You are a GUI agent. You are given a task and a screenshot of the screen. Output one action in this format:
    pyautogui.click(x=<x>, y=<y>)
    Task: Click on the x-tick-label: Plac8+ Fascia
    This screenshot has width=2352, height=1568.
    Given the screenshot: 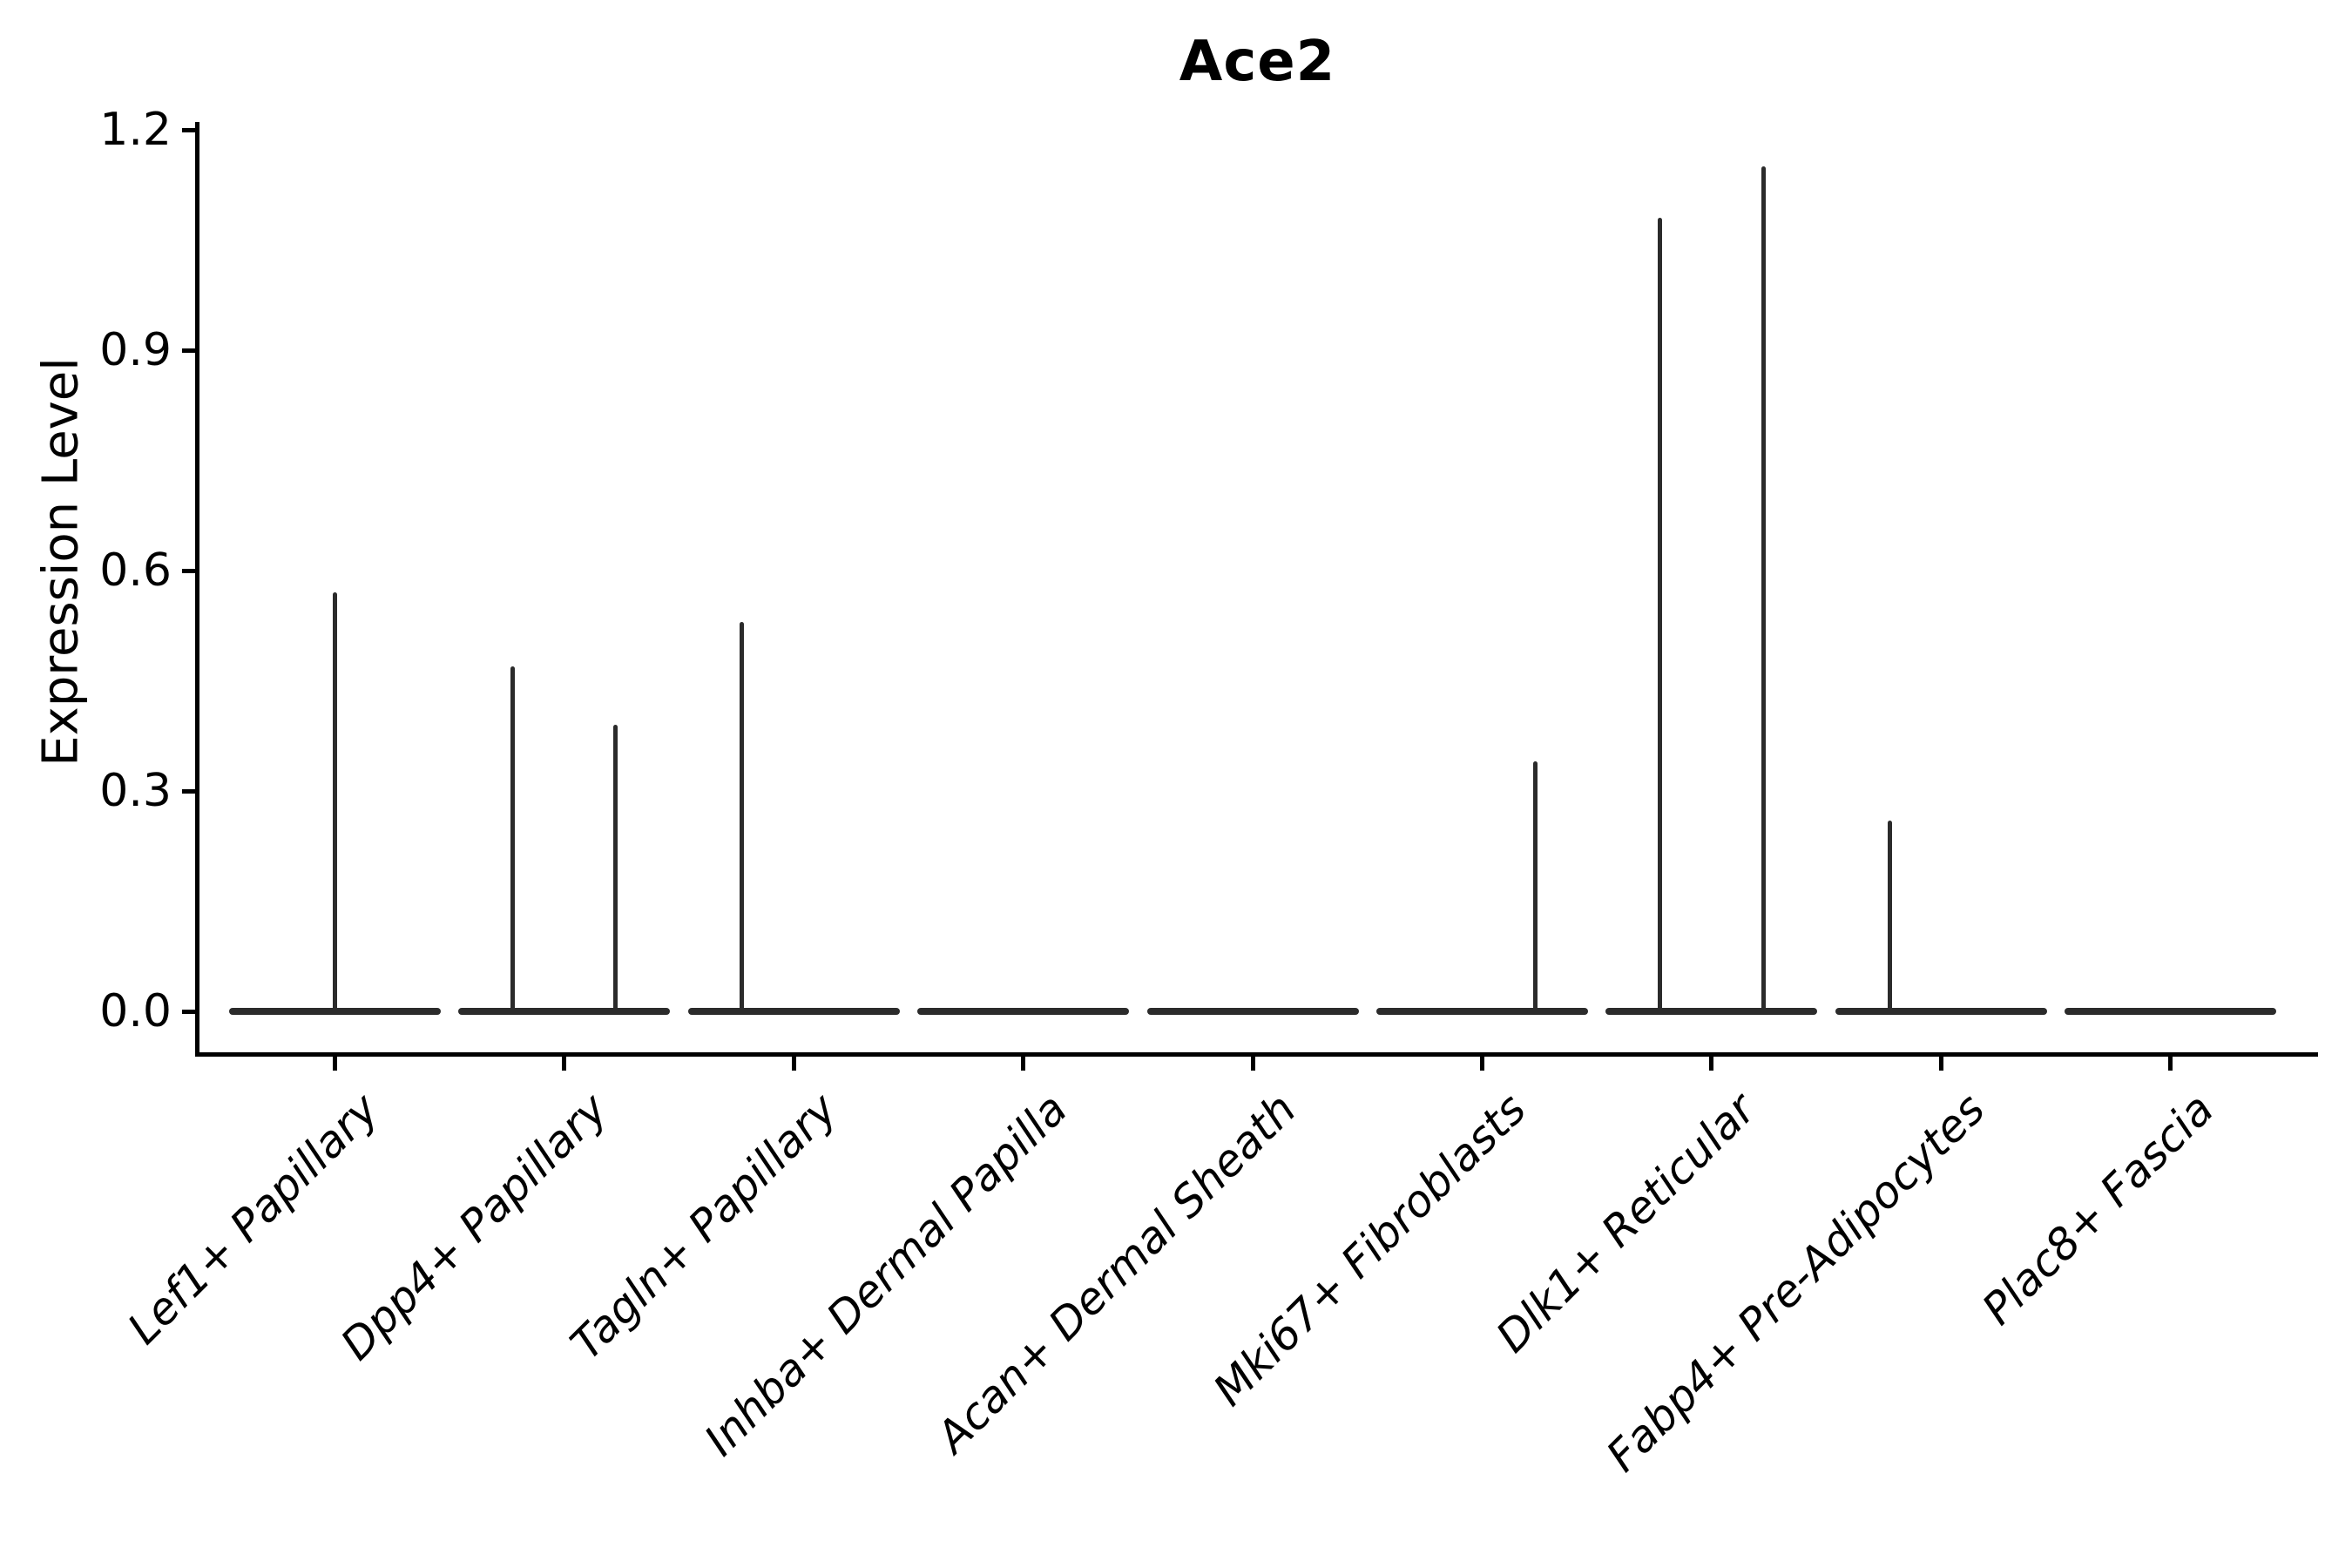 What is the action you would take?
    pyautogui.click(x=2098, y=1209)
    